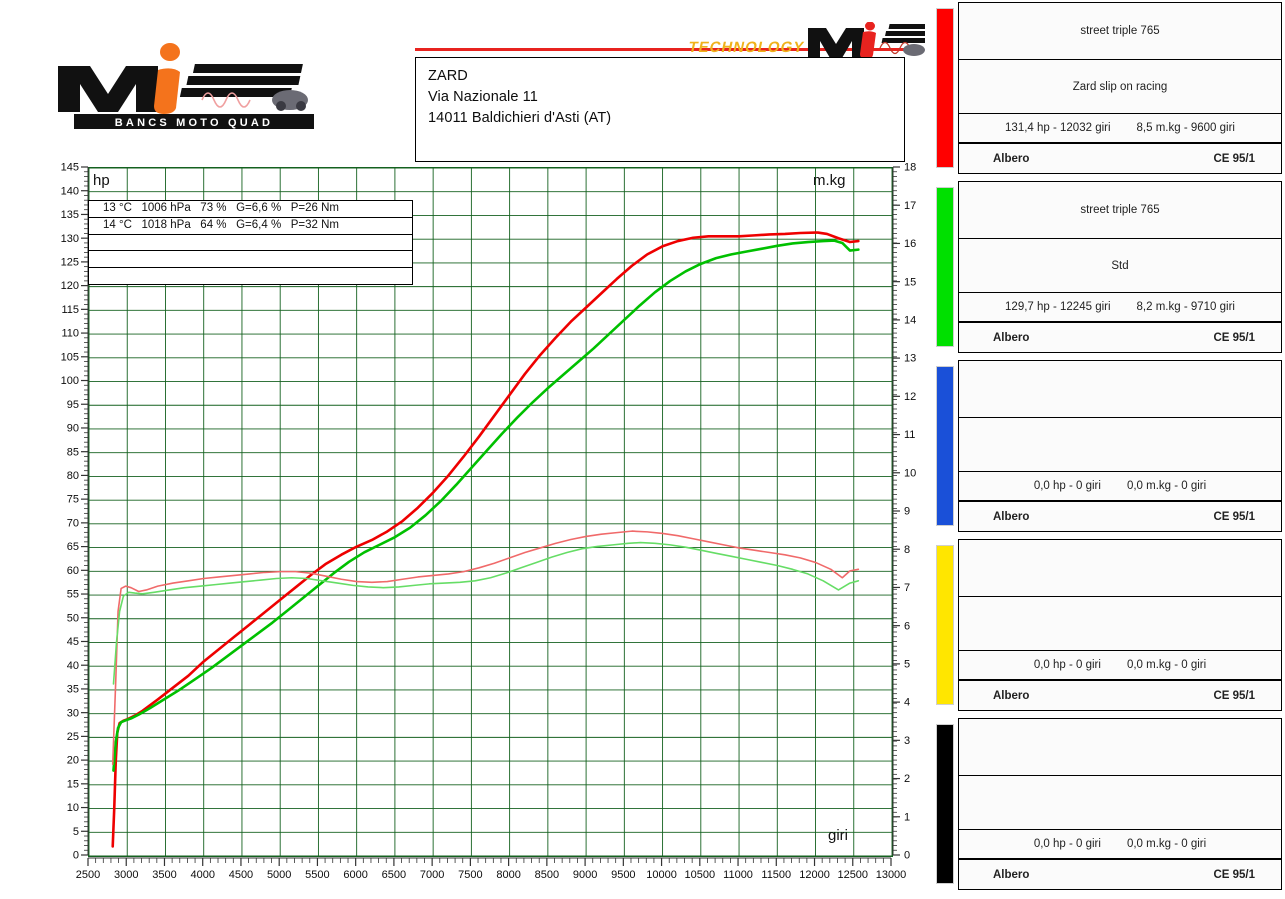  I want to click on run-measure-point-3: Albero, so click(1011, 516).